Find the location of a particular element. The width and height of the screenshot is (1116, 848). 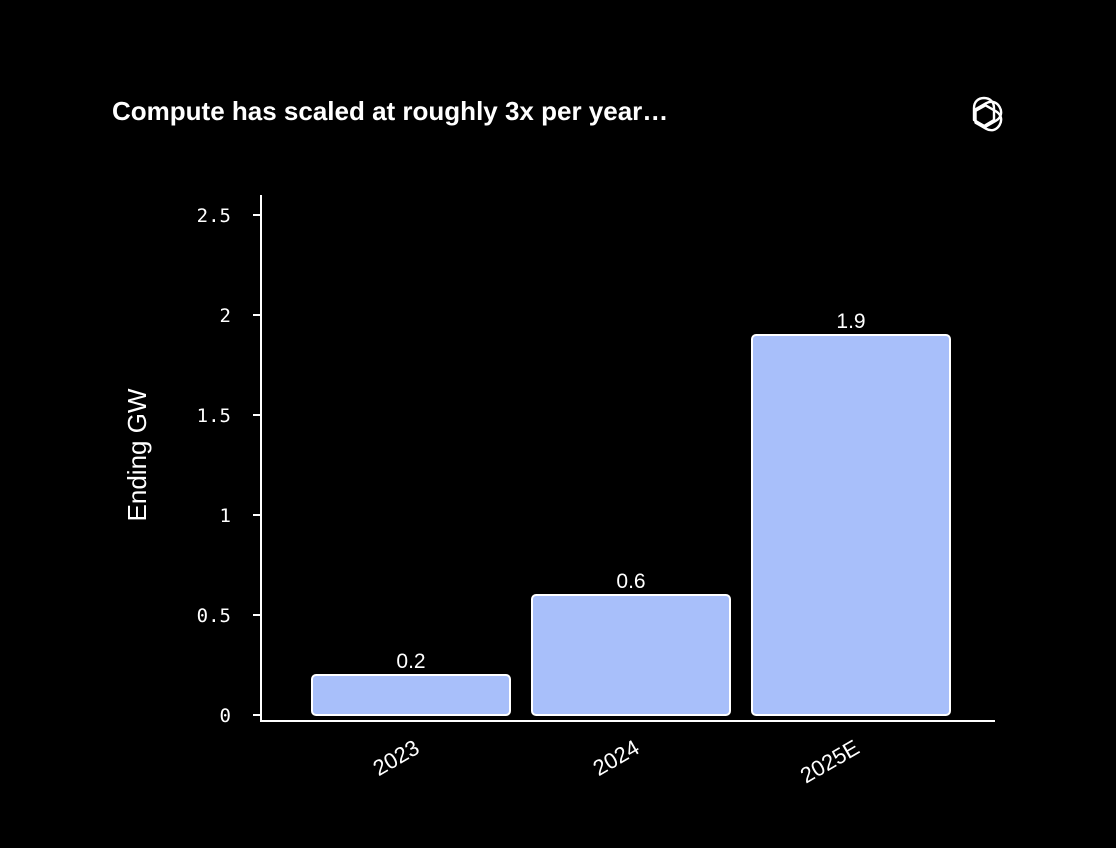

x-tick-label-2025E: 2025E is located at coordinates (830, 761).